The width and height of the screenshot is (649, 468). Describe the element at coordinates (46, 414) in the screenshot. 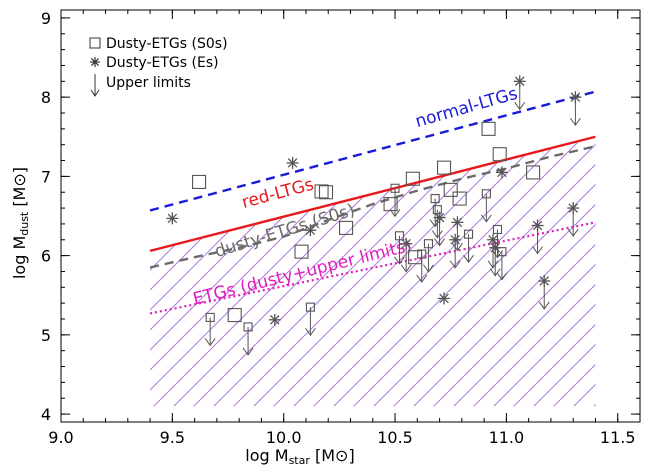

I see `y-tick-label: 4` at that location.